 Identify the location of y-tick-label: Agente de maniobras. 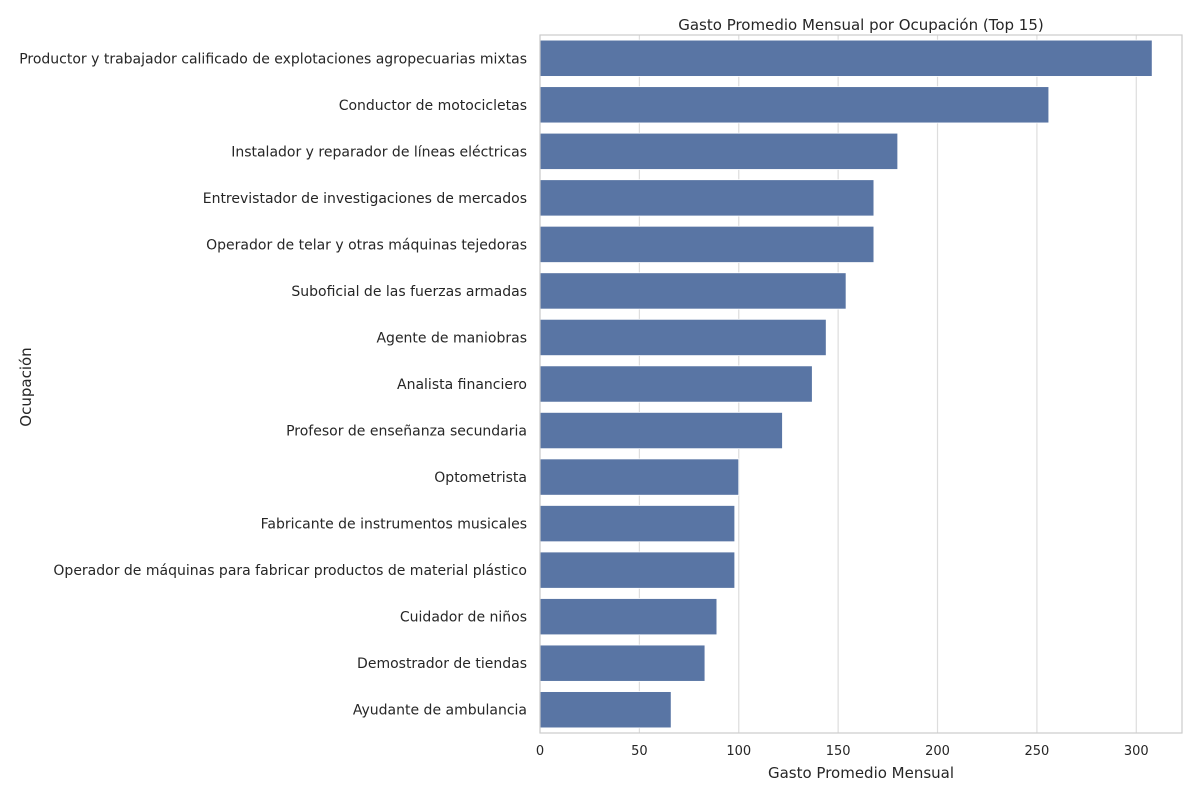
(451, 338).